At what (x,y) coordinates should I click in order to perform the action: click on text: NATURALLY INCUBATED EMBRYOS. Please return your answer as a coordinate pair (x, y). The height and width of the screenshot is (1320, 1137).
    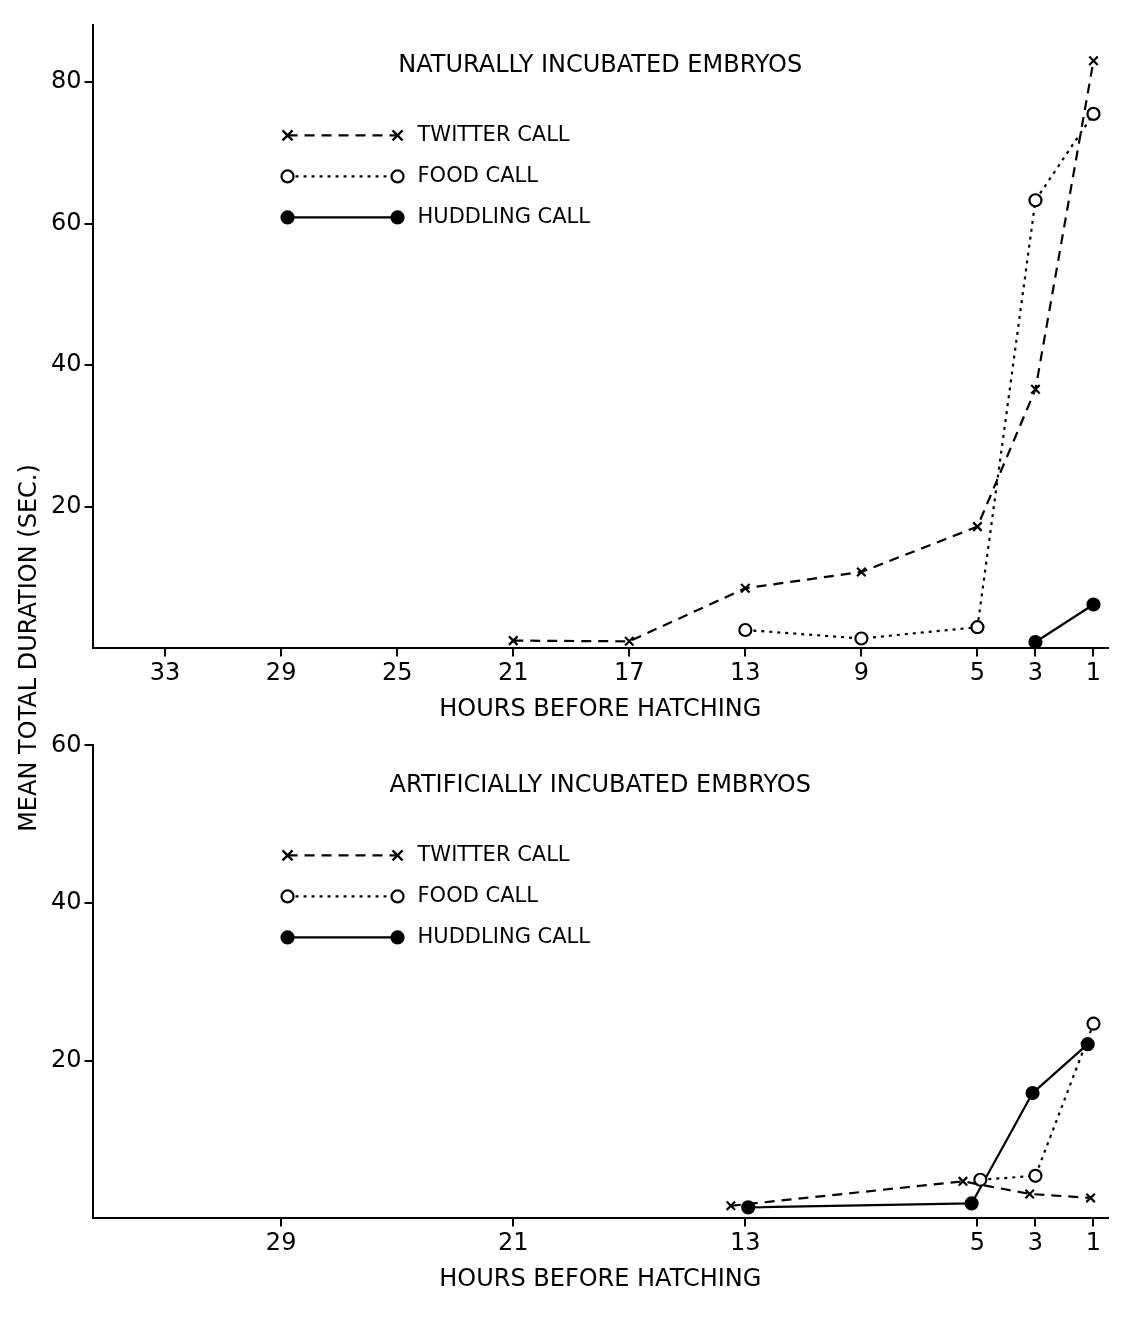
    Looking at the image, I should click on (600, 63).